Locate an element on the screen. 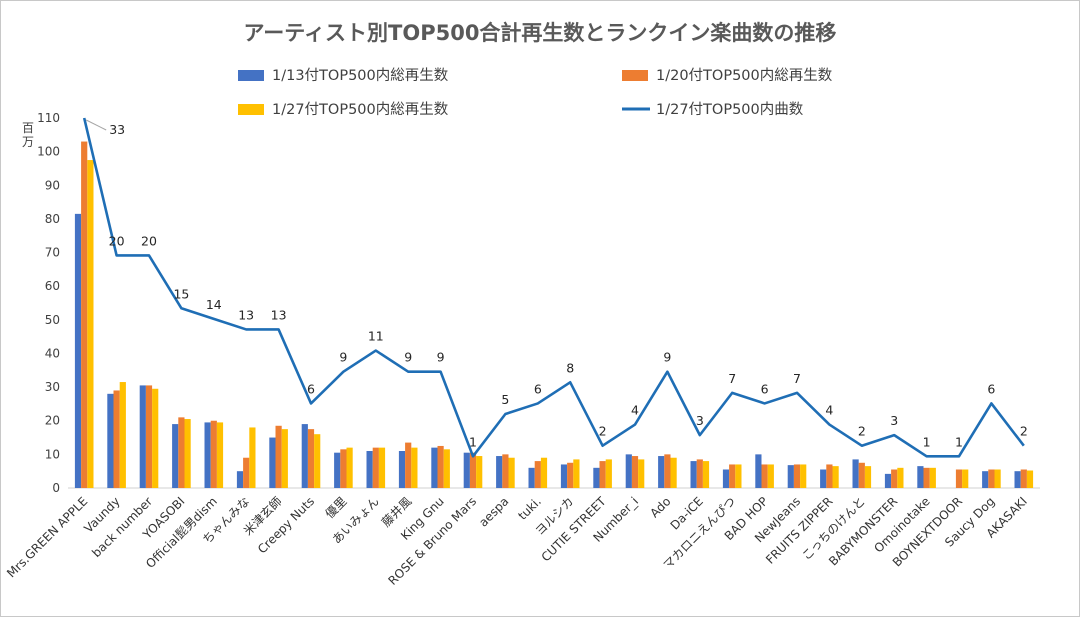  y-tick-label: 60 is located at coordinates (52, 286).